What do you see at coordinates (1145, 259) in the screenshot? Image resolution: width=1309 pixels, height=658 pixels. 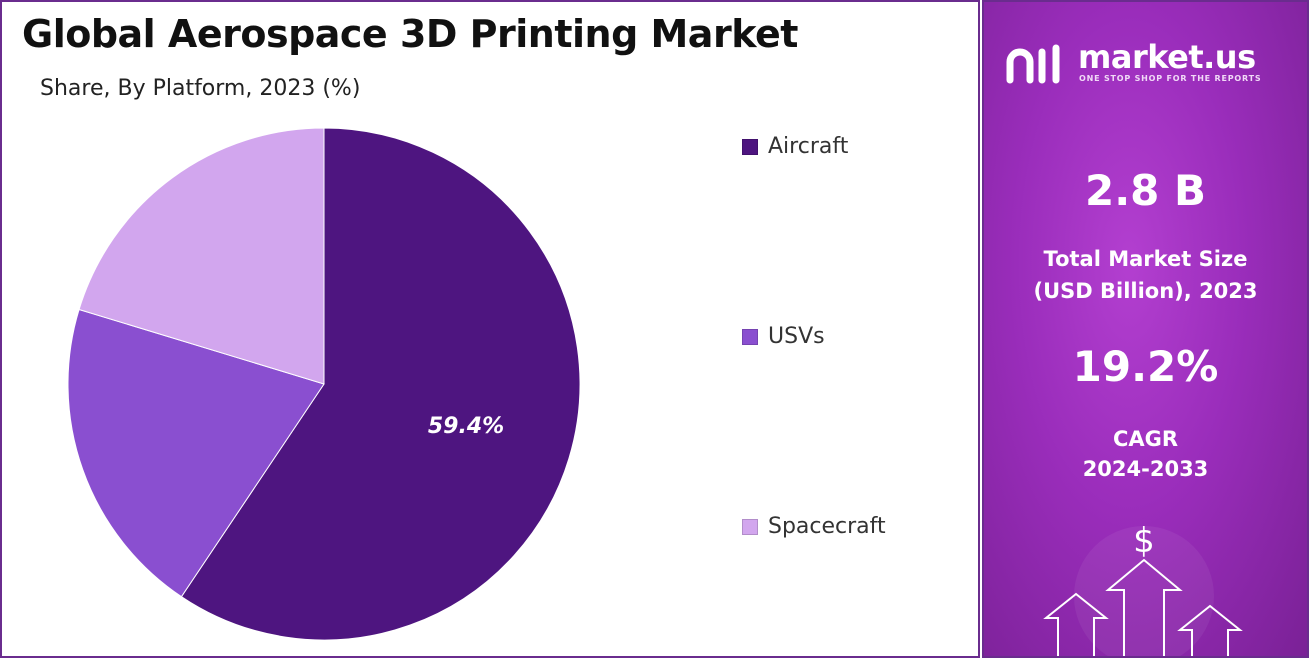 I see `market-size-label-line1: Total Market Size` at bounding box center [1145, 259].